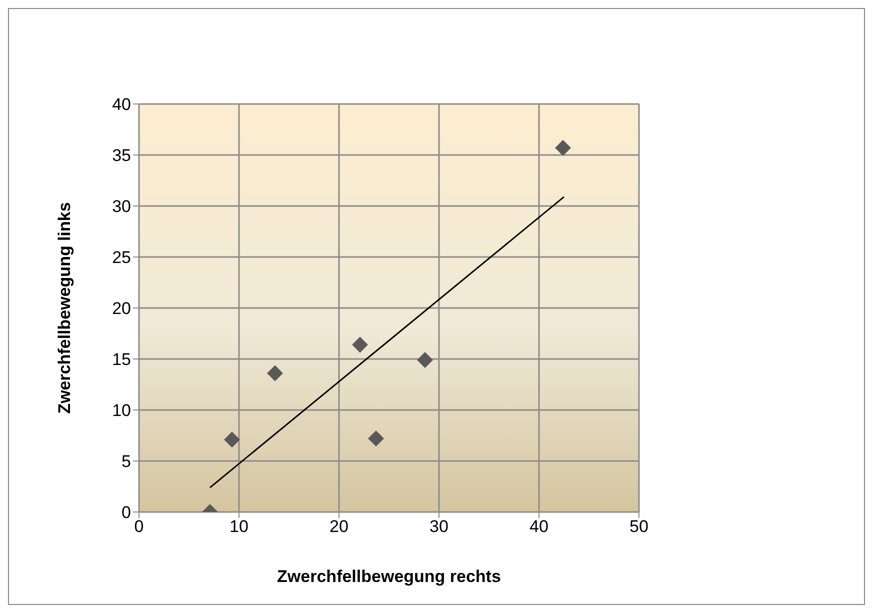 The image size is (875, 615). Describe the element at coordinates (239, 526) in the screenshot. I see `x-tick-label: 10` at that location.